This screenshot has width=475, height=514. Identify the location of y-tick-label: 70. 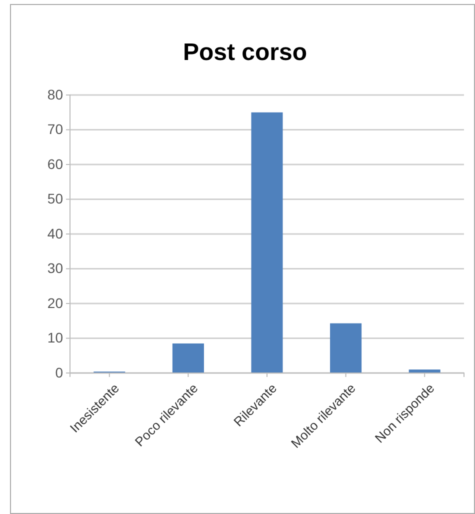
(55, 129).